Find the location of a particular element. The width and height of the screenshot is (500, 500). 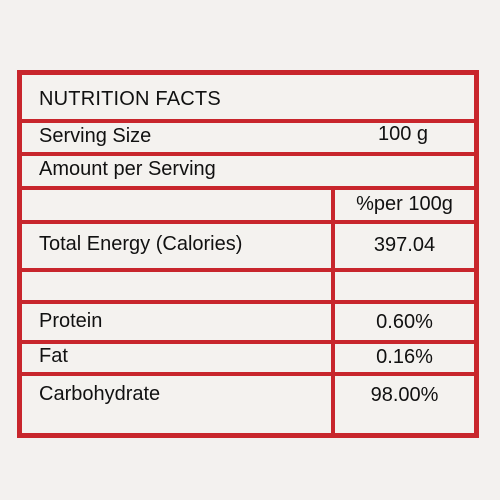

divider-after-blank is located at coordinates (248, 302).